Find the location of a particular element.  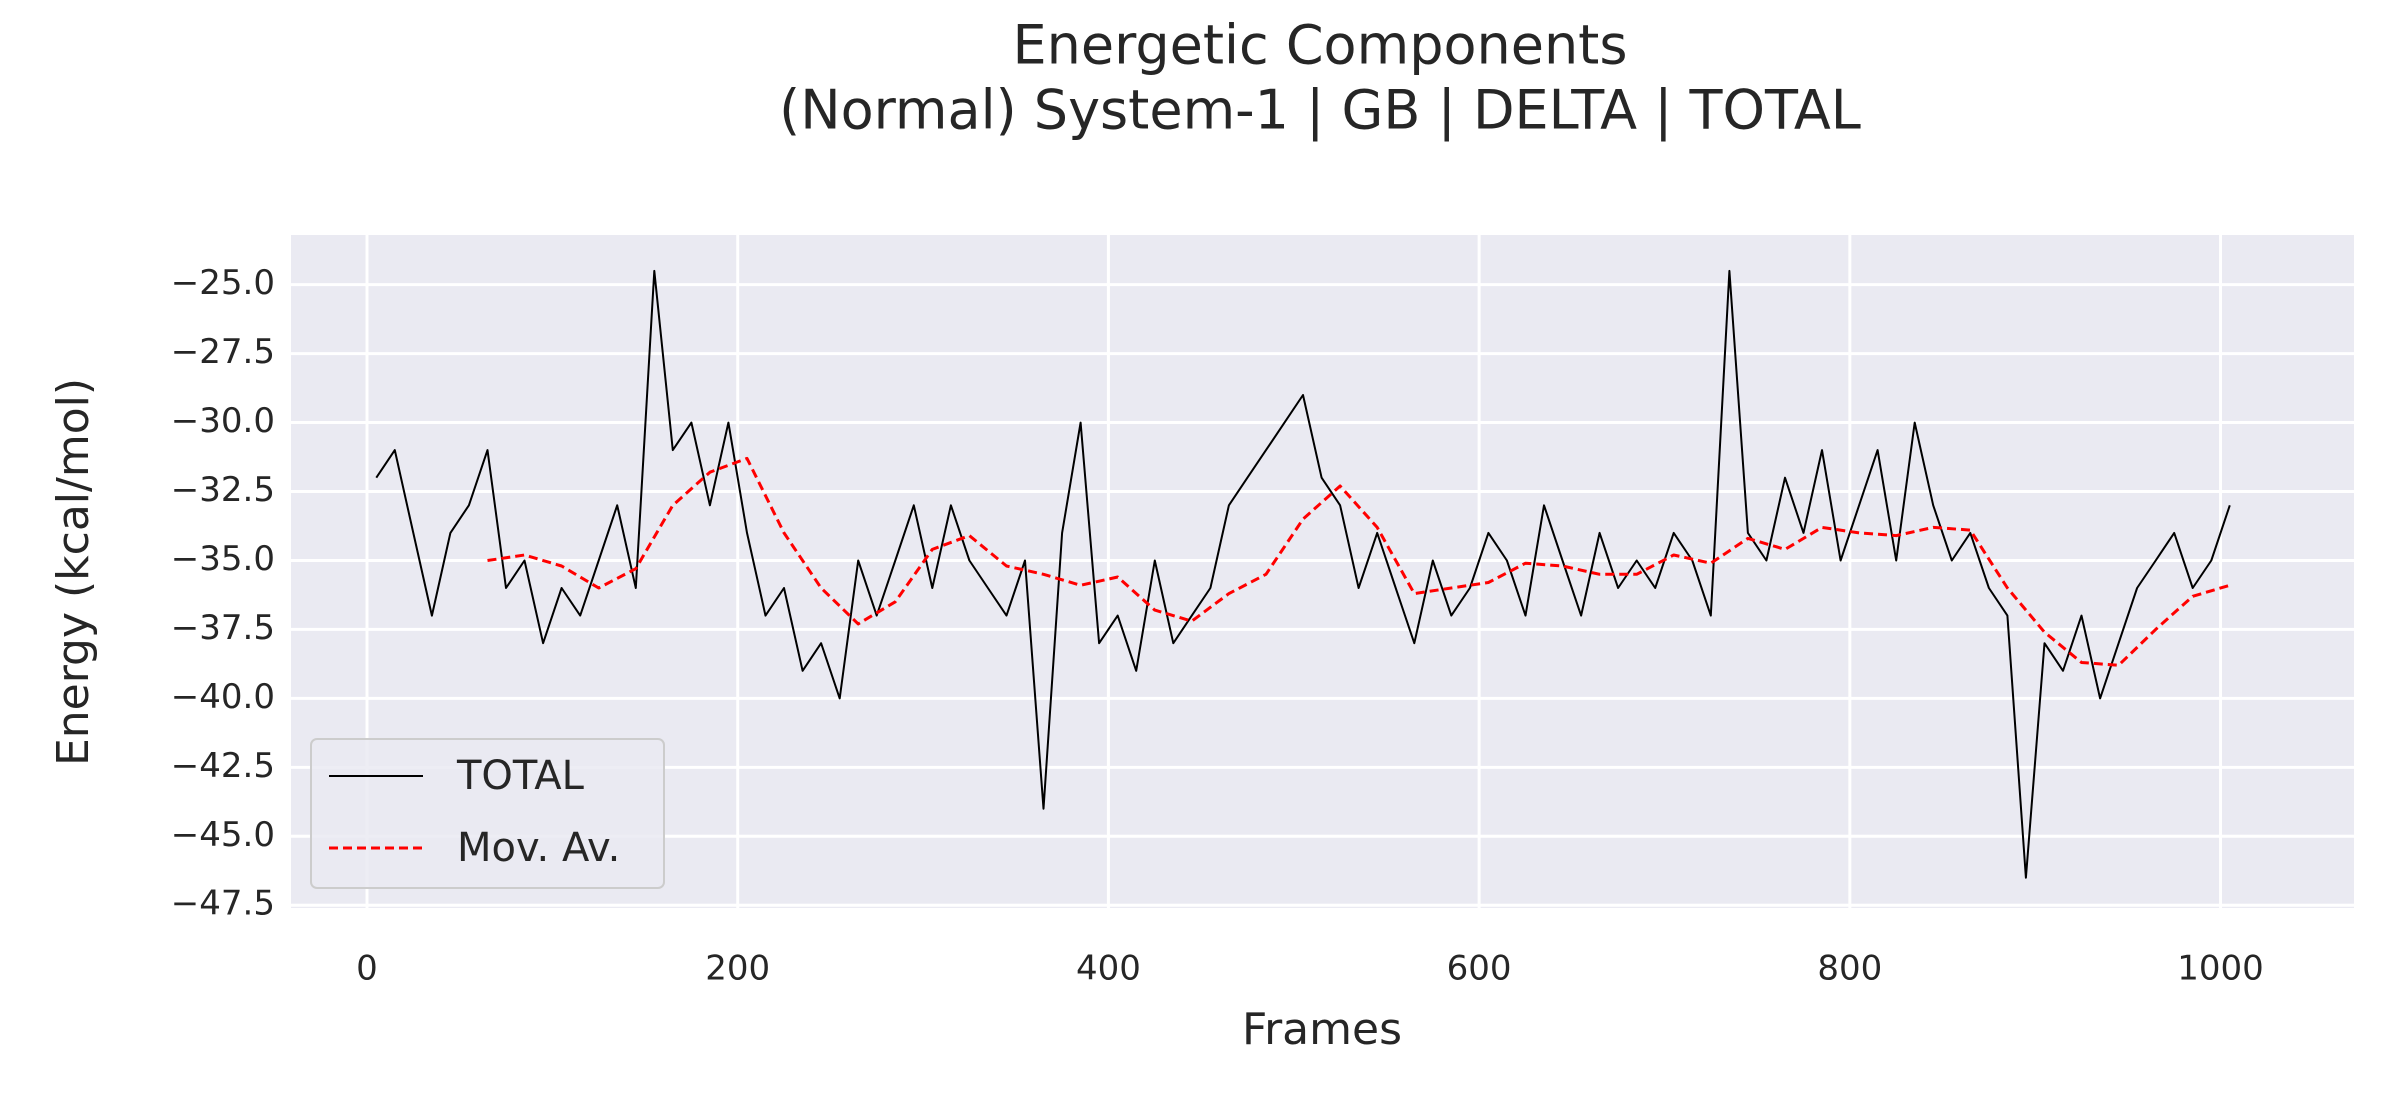

y-tick-label: −27.5 is located at coordinates (223, 352).